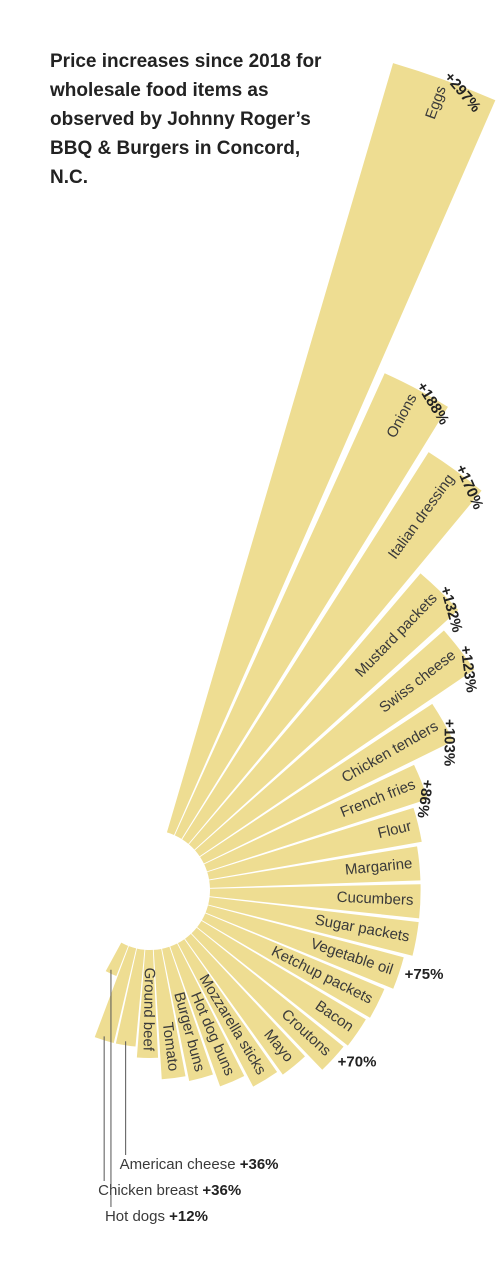  Describe the element at coordinates (149, 1009) in the screenshot. I see `category-label: Ground beef` at that location.